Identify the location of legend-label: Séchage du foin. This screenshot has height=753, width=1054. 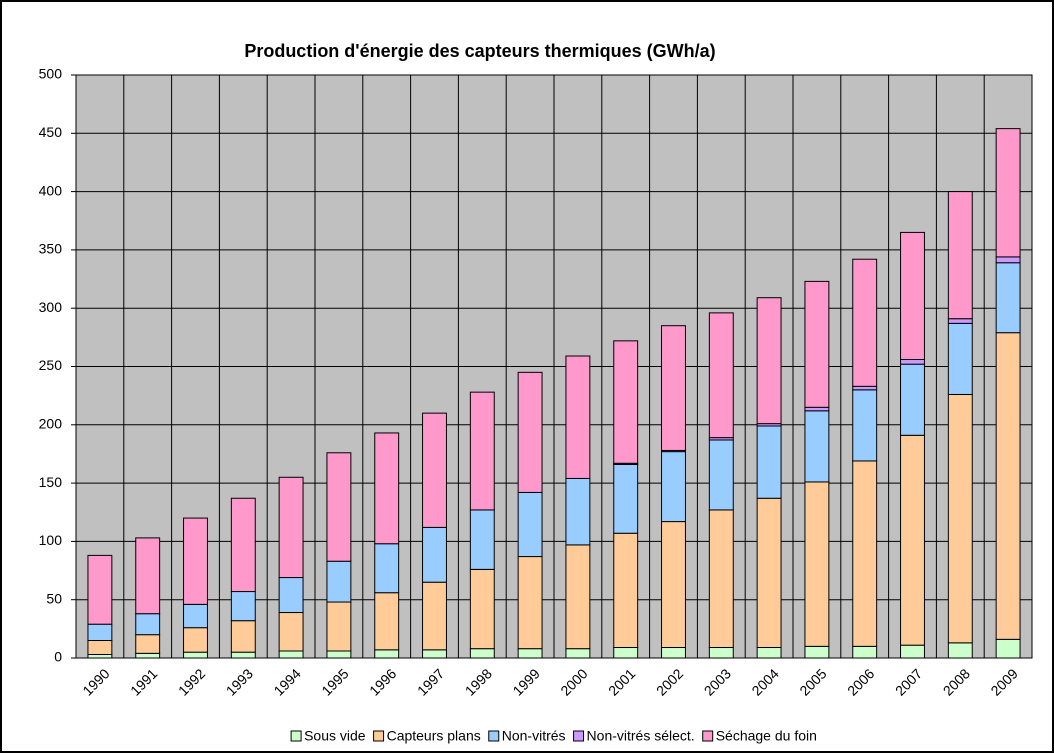
(766, 736).